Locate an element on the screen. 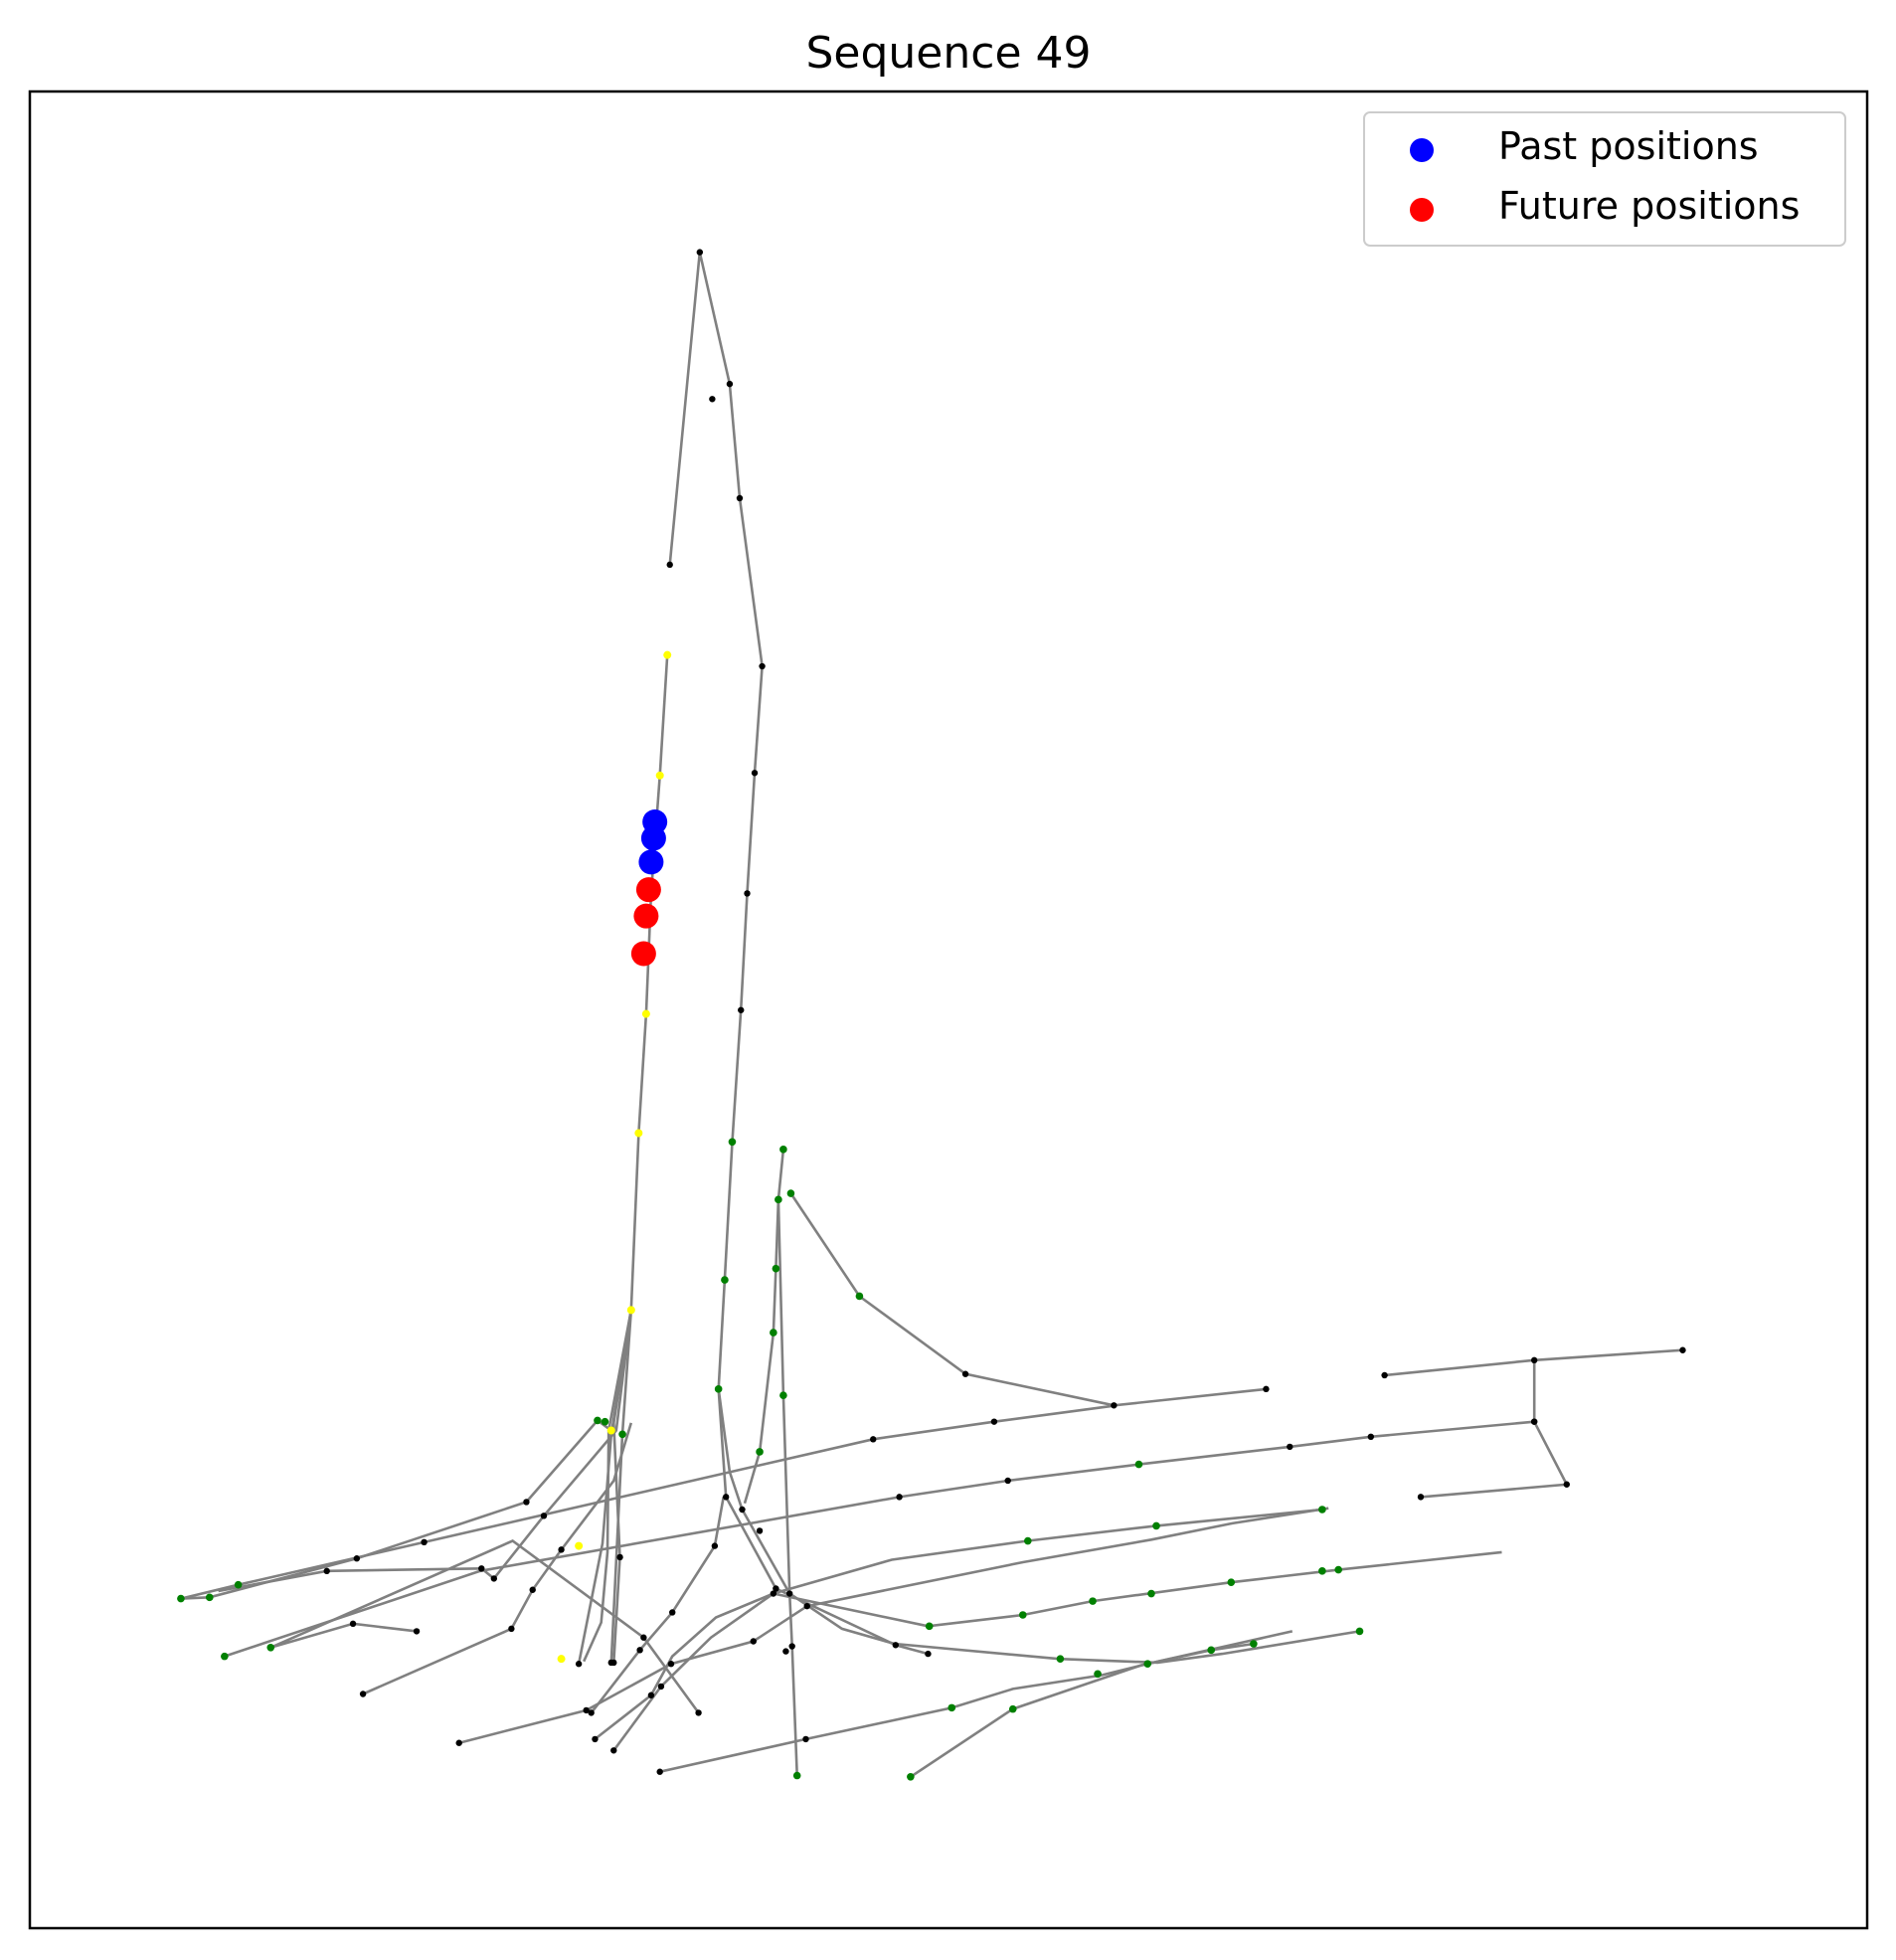 This screenshot has height=1960, width=1896. legend-box is located at coordinates (1604, 179).